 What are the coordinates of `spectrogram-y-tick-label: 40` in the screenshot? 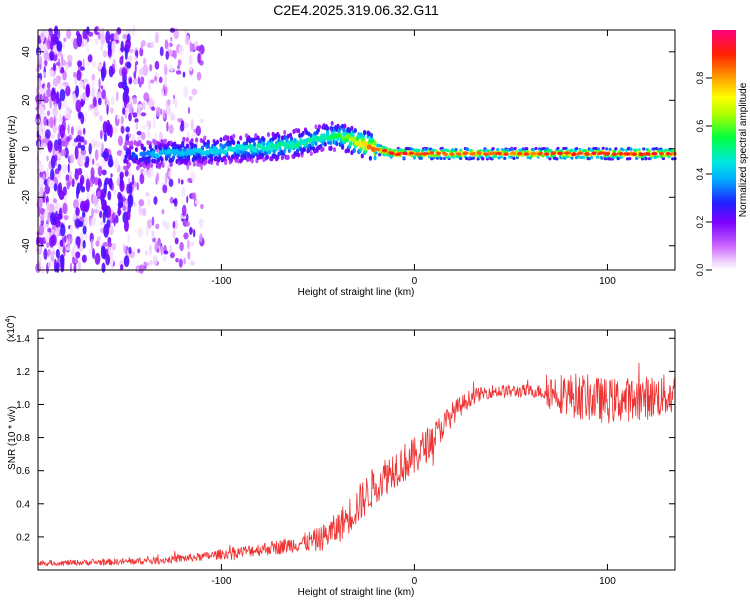 It's located at (26, 52).